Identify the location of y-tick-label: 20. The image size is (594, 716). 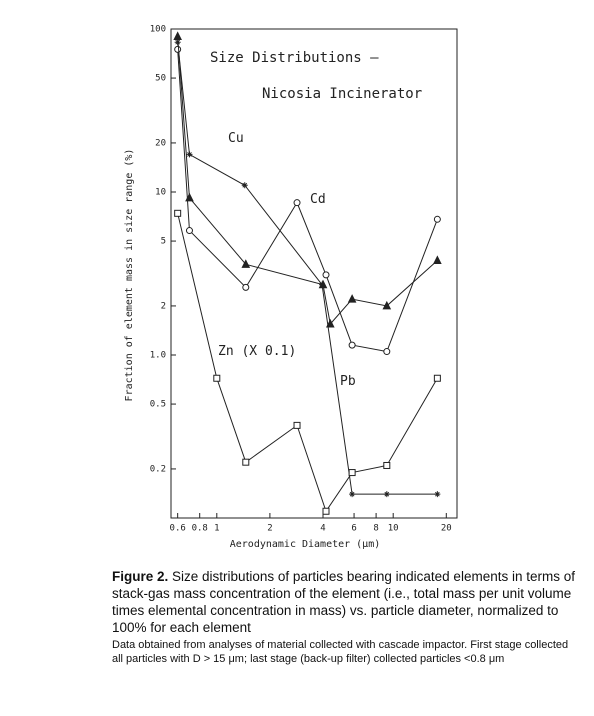
(160, 143).